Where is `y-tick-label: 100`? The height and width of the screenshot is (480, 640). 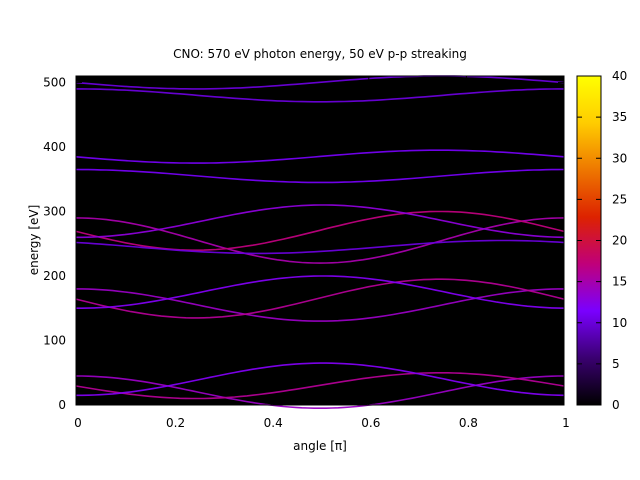
y-tick-label: 100 is located at coordinates (54, 340).